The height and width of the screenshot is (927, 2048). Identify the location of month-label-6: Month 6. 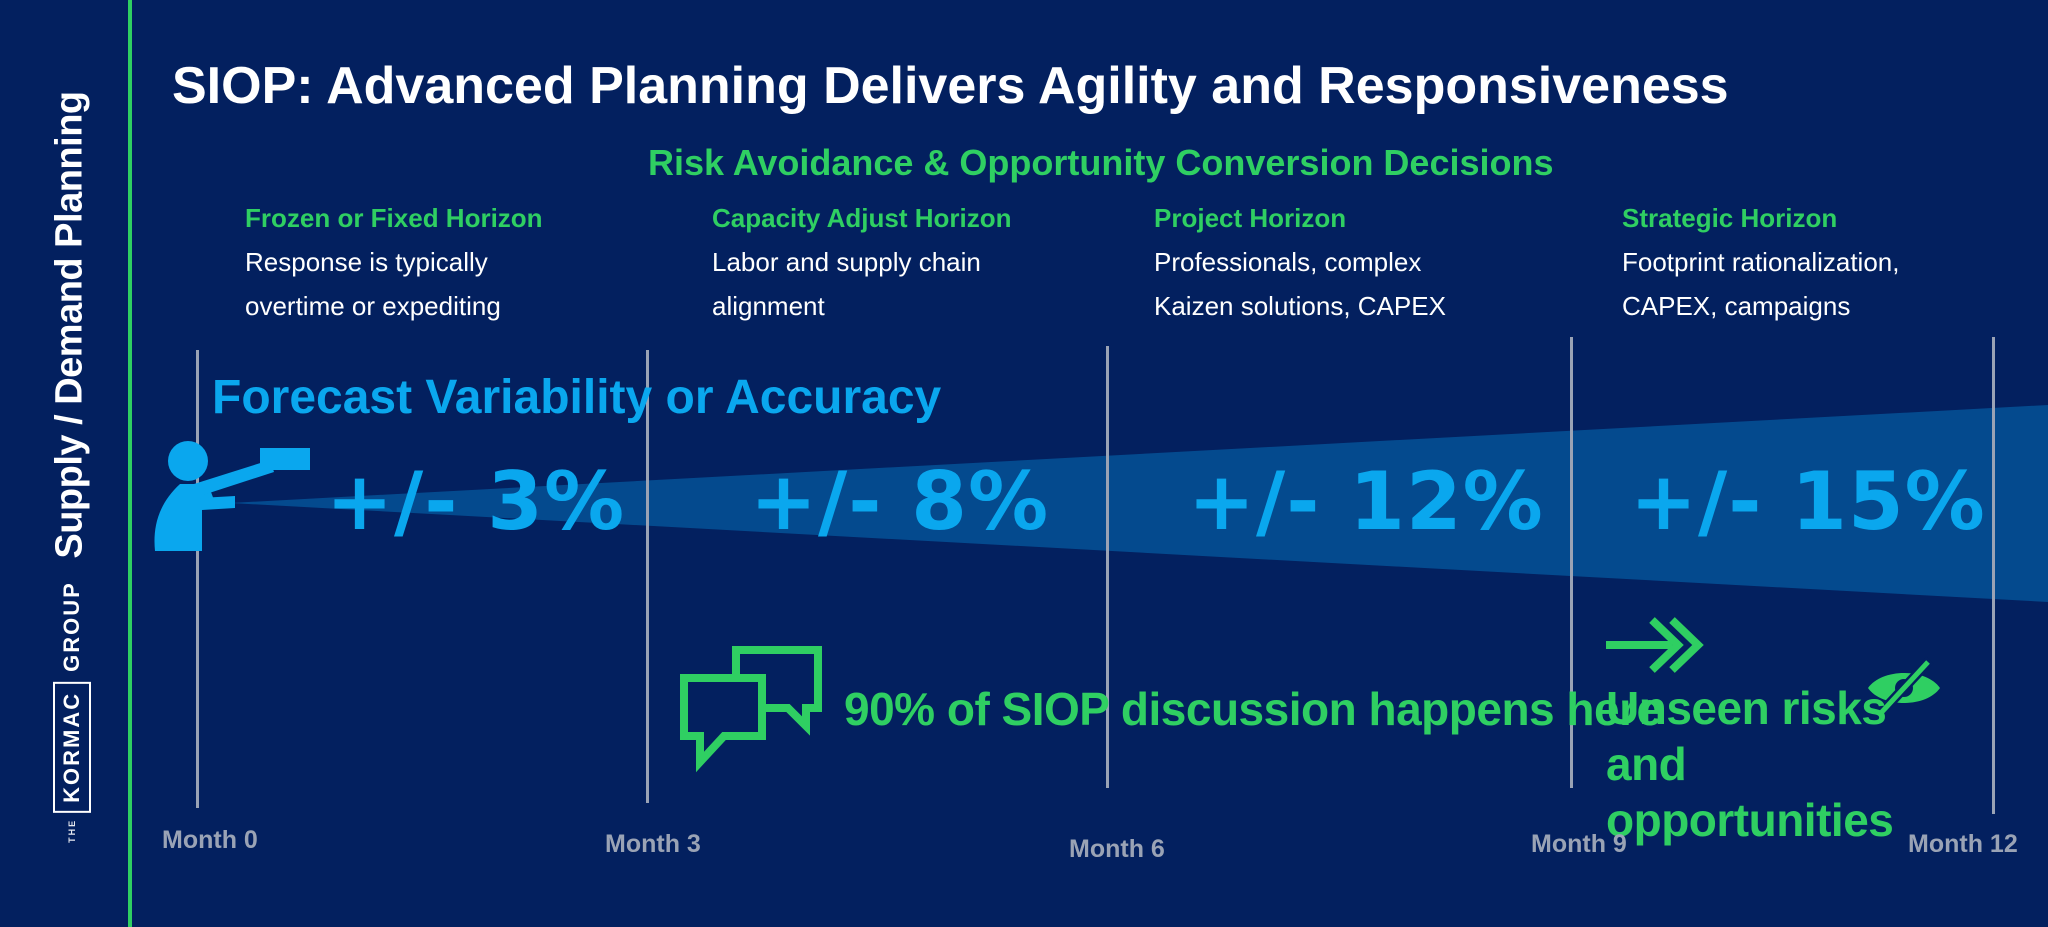
(1117, 849).